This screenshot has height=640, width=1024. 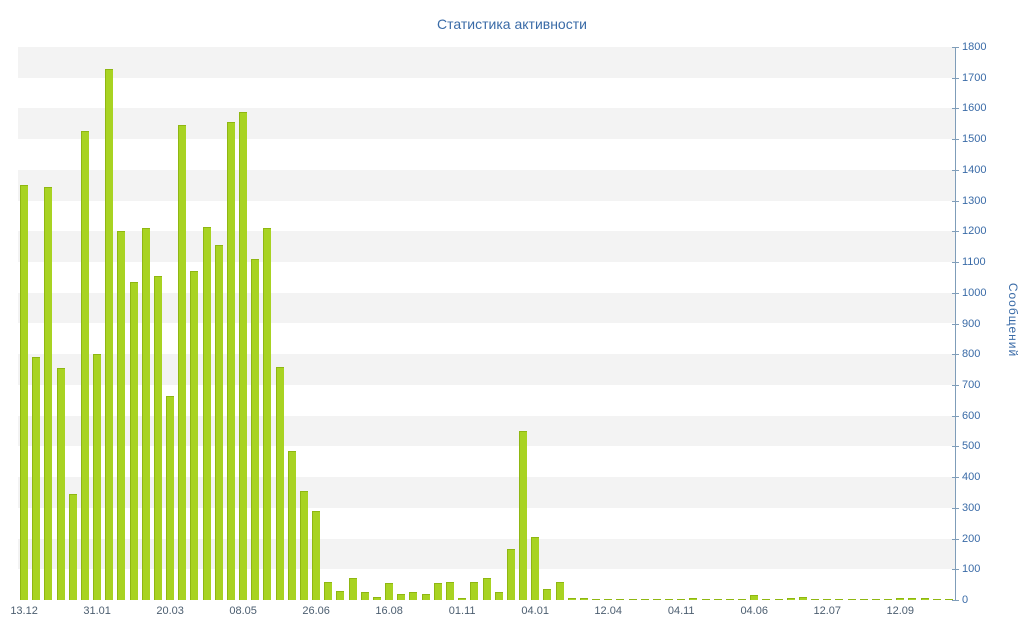 What do you see at coordinates (971, 384) in the screenshot?
I see `y-tick-label: 700` at bounding box center [971, 384].